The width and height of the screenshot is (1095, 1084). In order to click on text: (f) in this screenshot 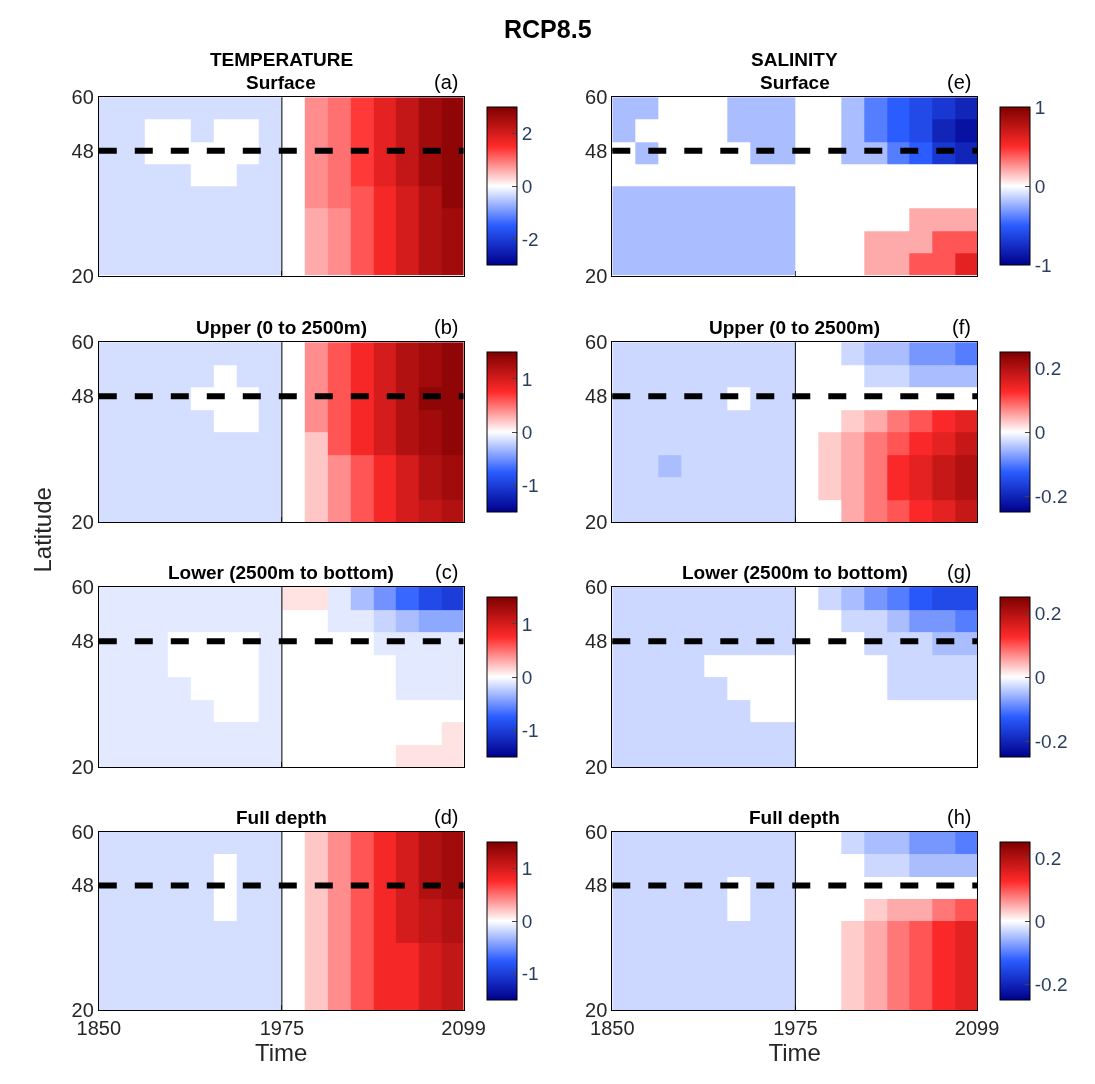, I will do `click(961, 327)`.